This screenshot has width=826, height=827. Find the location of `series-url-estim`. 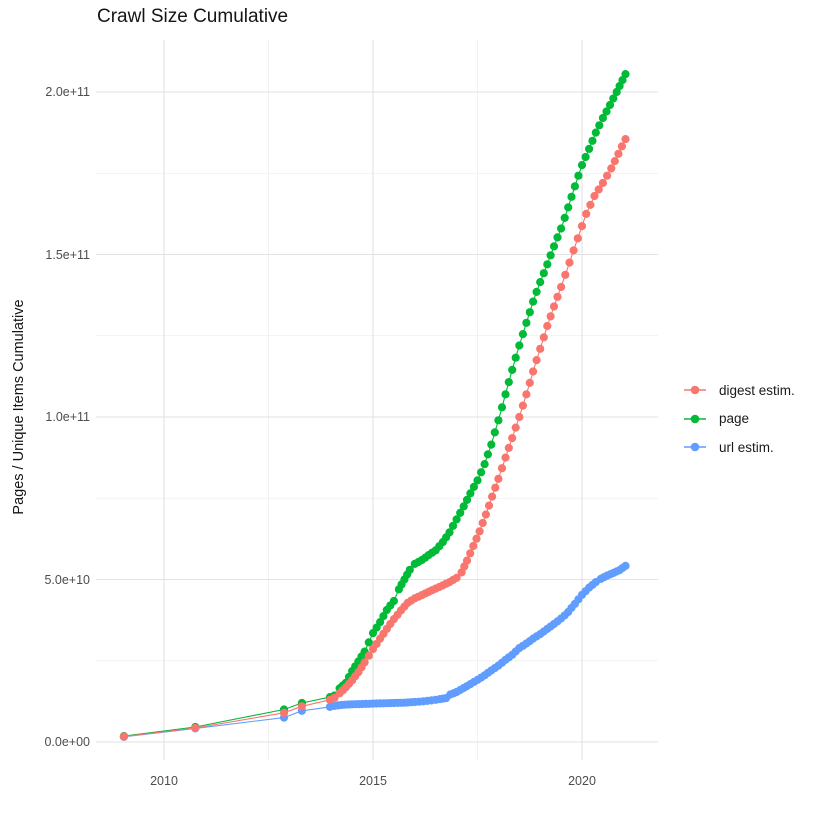

series-url-estim is located at coordinates (374, 651).